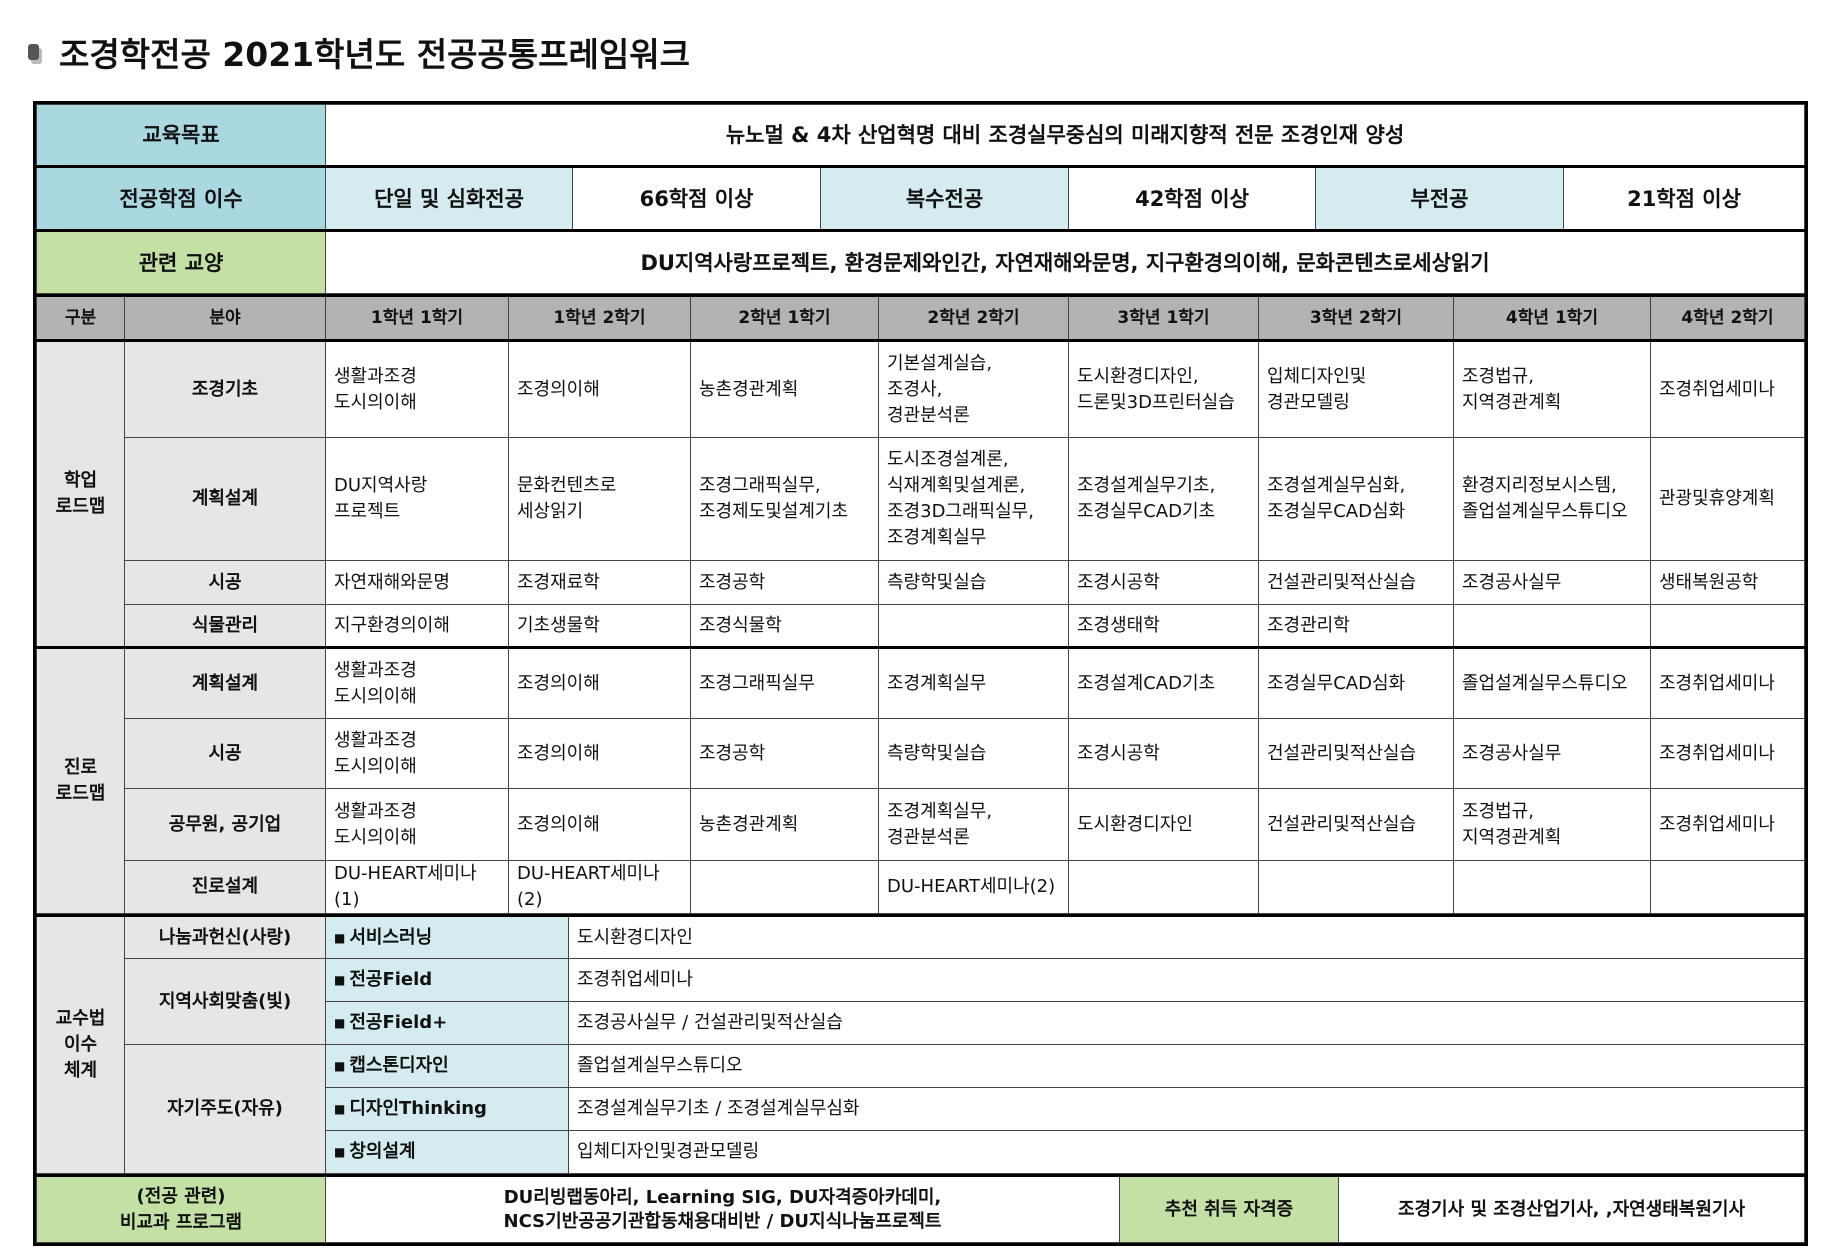 This screenshot has width=1831, height=1249. I want to click on teaching-row: 지역사회맞춤(빛) ■ 전공Field 조경취업세미나, so click(921, 1001).